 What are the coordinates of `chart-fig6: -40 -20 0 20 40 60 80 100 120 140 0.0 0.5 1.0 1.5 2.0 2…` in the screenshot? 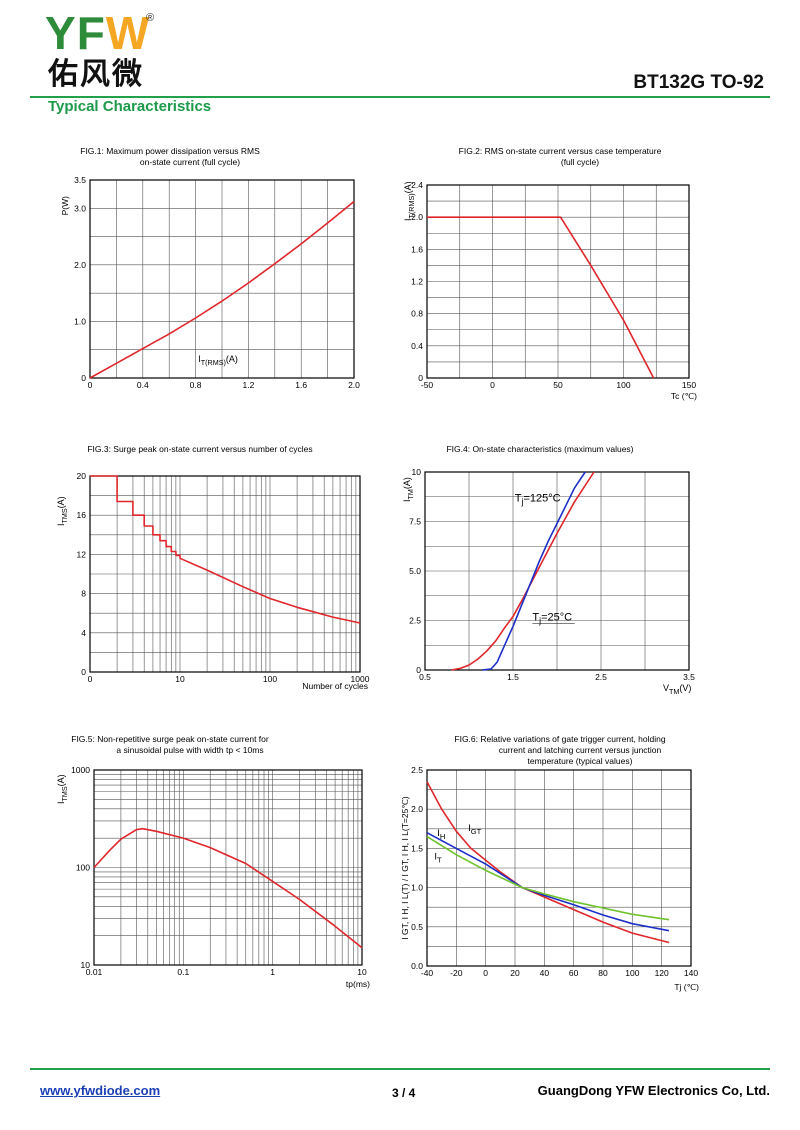 It's located at (570, 860).